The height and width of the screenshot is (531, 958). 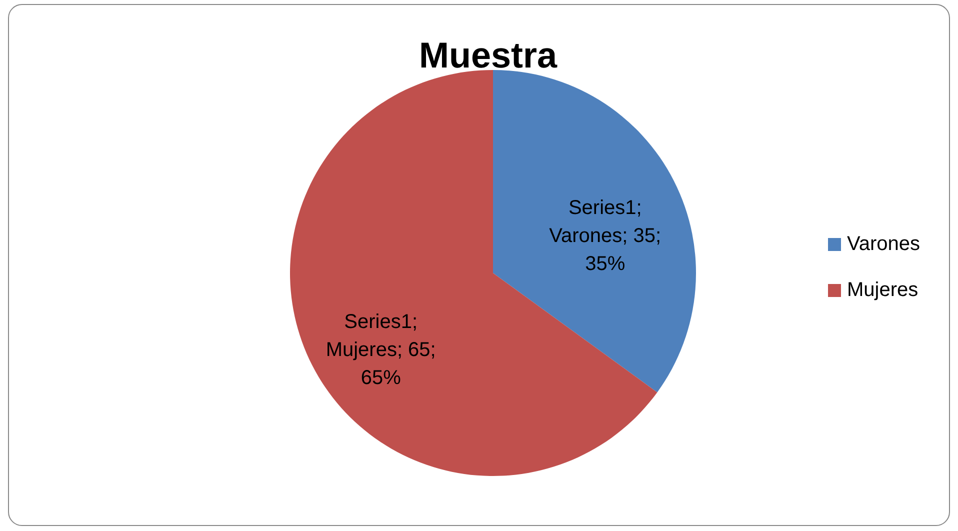 I want to click on data-label: Series1; Mujeres; 65; 65%, so click(x=381, y=350).